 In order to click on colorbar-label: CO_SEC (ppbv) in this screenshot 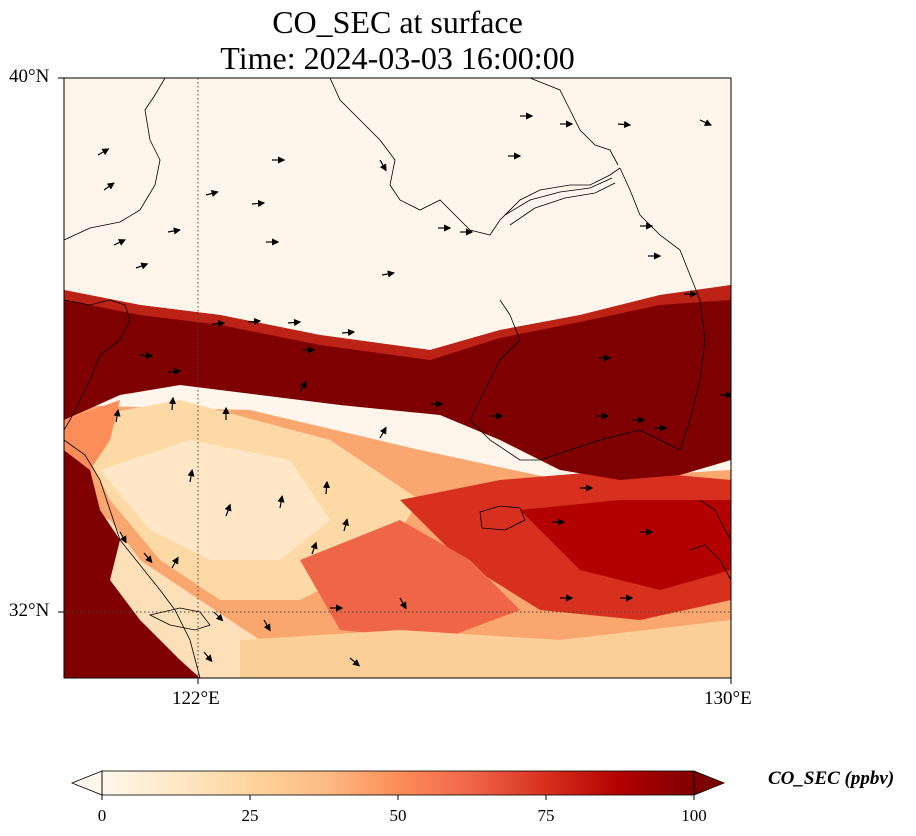, I will do `click(831, 778)`.